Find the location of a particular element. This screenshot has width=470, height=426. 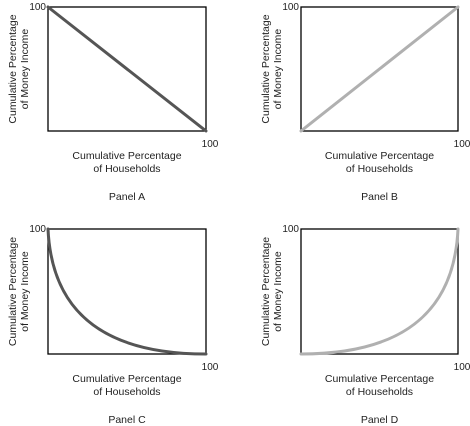

panel-label: Panel D is located at coordinates (380, 420).